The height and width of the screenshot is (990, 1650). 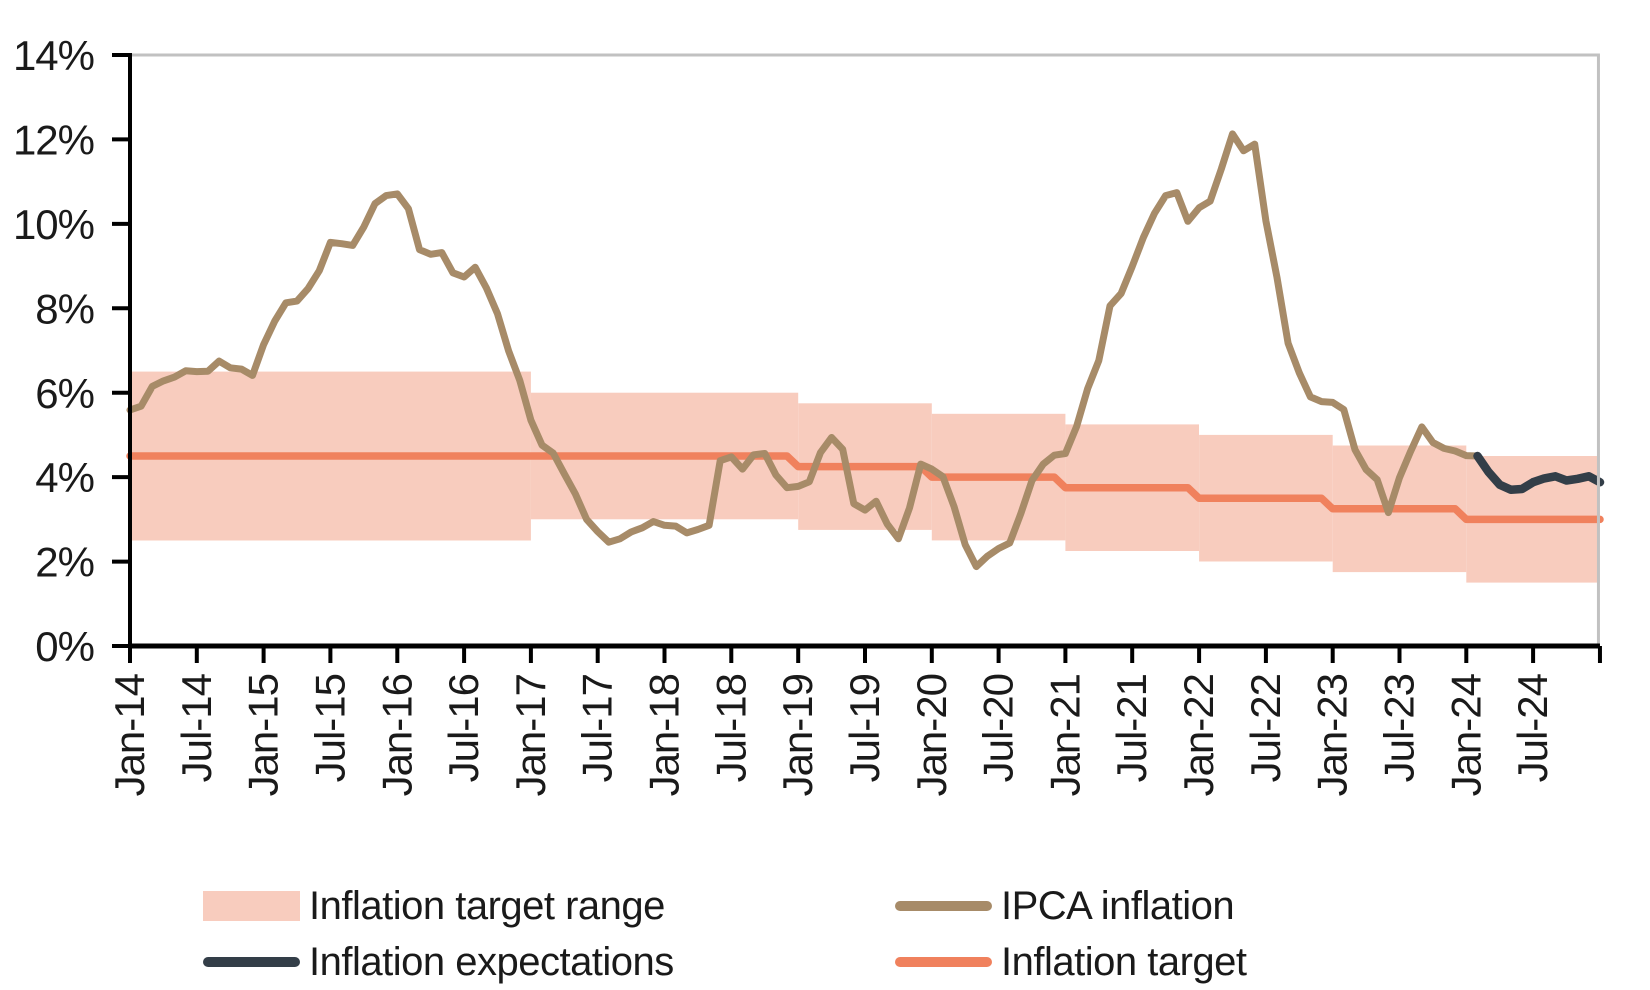 I want to click on y-tick-label: 0%, so click(x=64, y=646).